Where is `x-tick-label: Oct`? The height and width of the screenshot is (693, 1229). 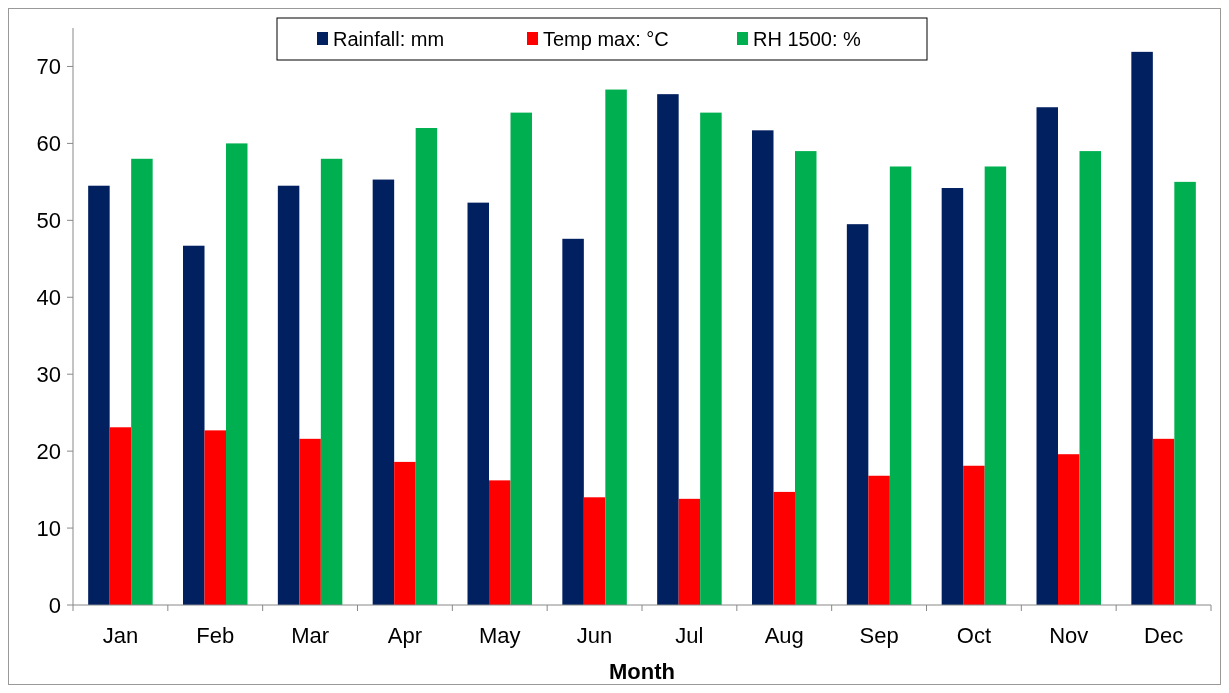
x-tick-label: Oct is located at coordinates (974, 635).